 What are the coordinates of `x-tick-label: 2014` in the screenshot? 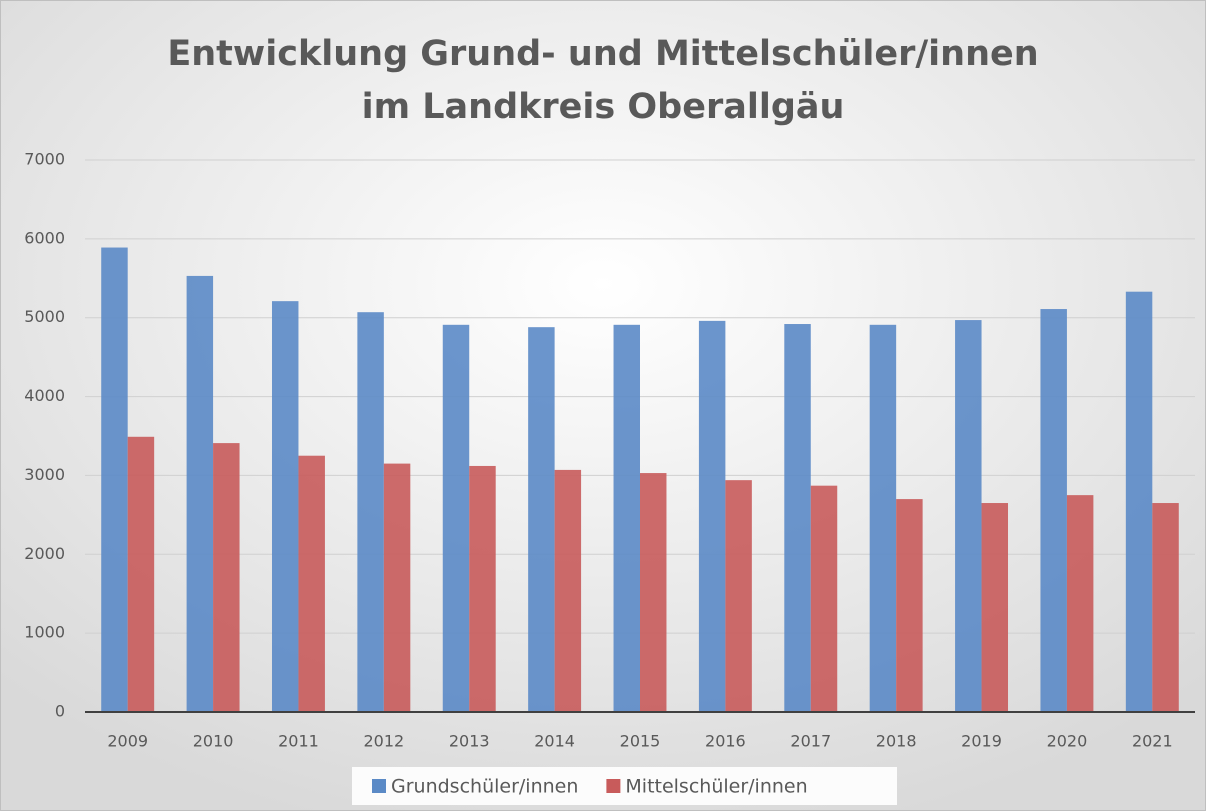 It's located at (554, 741).